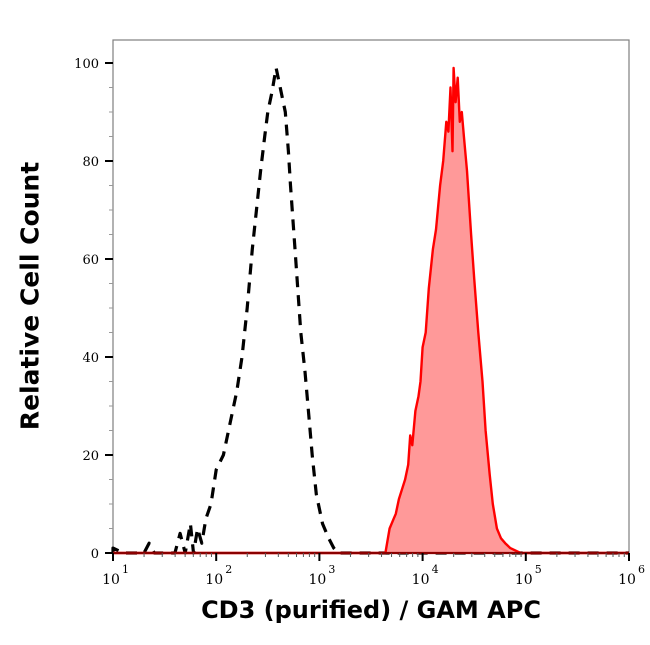 The image size is (650, 645). What do you see at coordinates (86, 64) in the screenshot?
I see `y-tick-label: 100` at bounding box center [86, 64].